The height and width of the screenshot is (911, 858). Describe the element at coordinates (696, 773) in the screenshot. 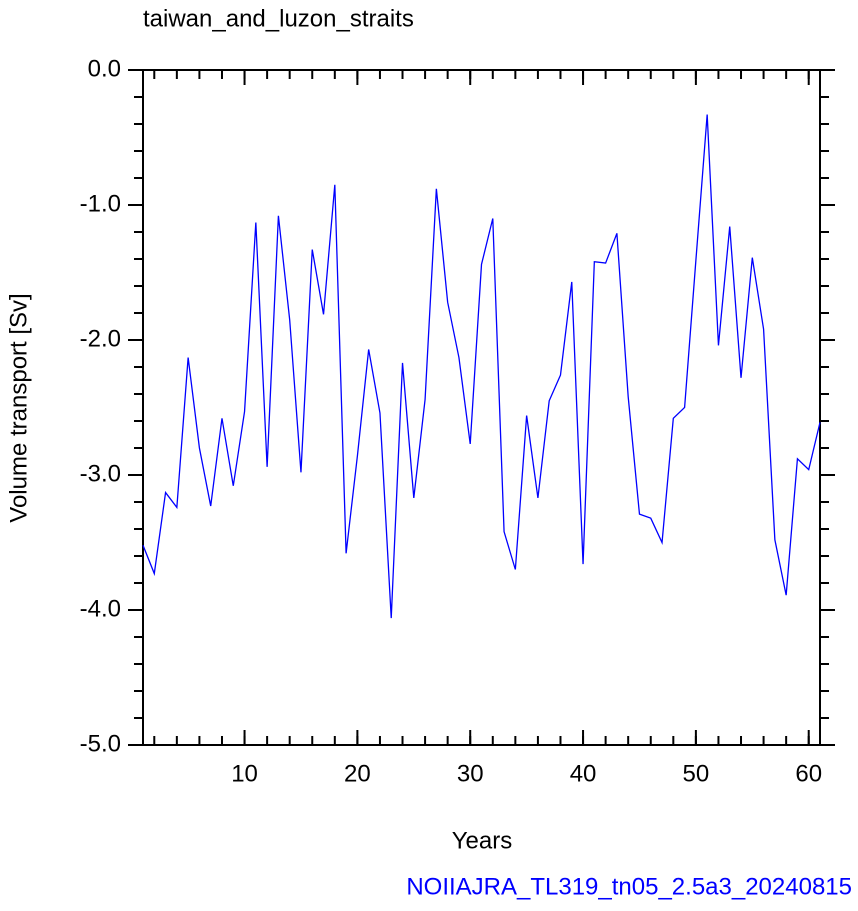

I see `x-tick-label: 50` at that location.